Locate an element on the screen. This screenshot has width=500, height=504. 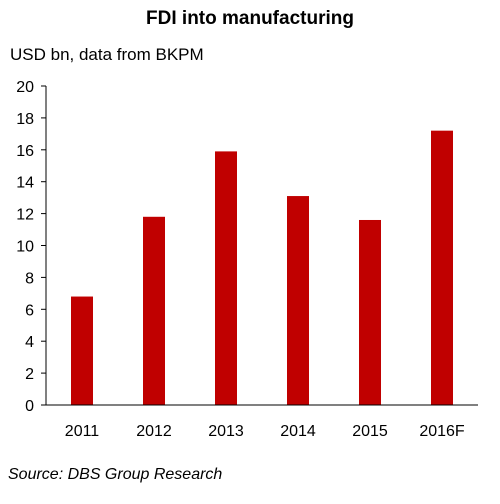
y-tick-label: 10 is located at coordinates (25, 247).